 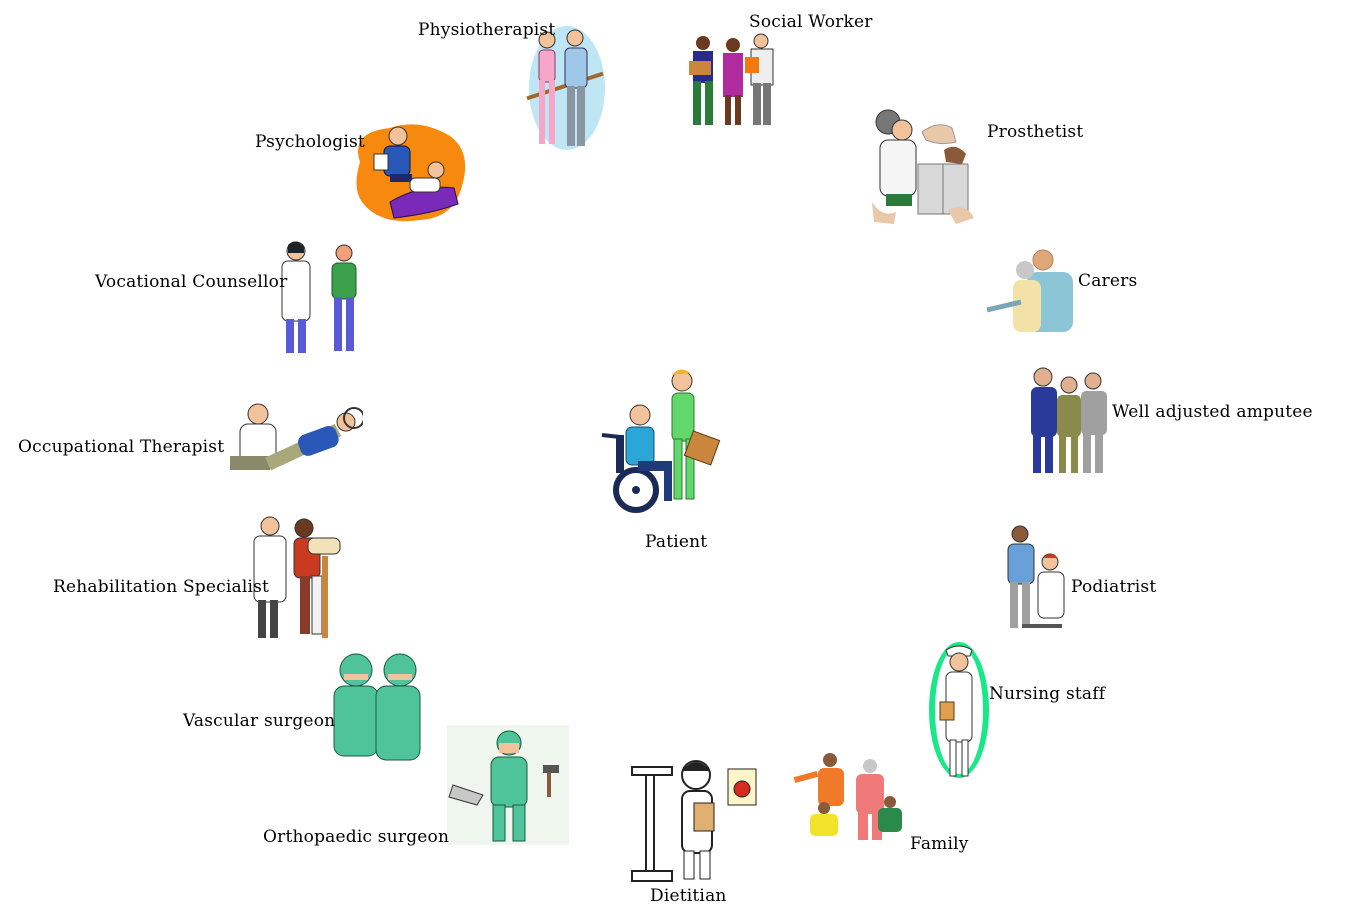 What do you see at coordinates (410, 174) in the screenshot?
I see `psychologist-illustration` at bounding box center [410, 174].